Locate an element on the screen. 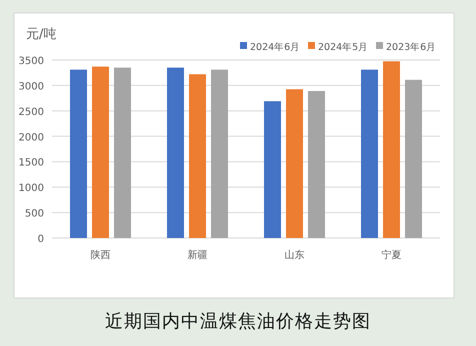  y-axis-title: 元/吨 is located at coordinates (41, 34).